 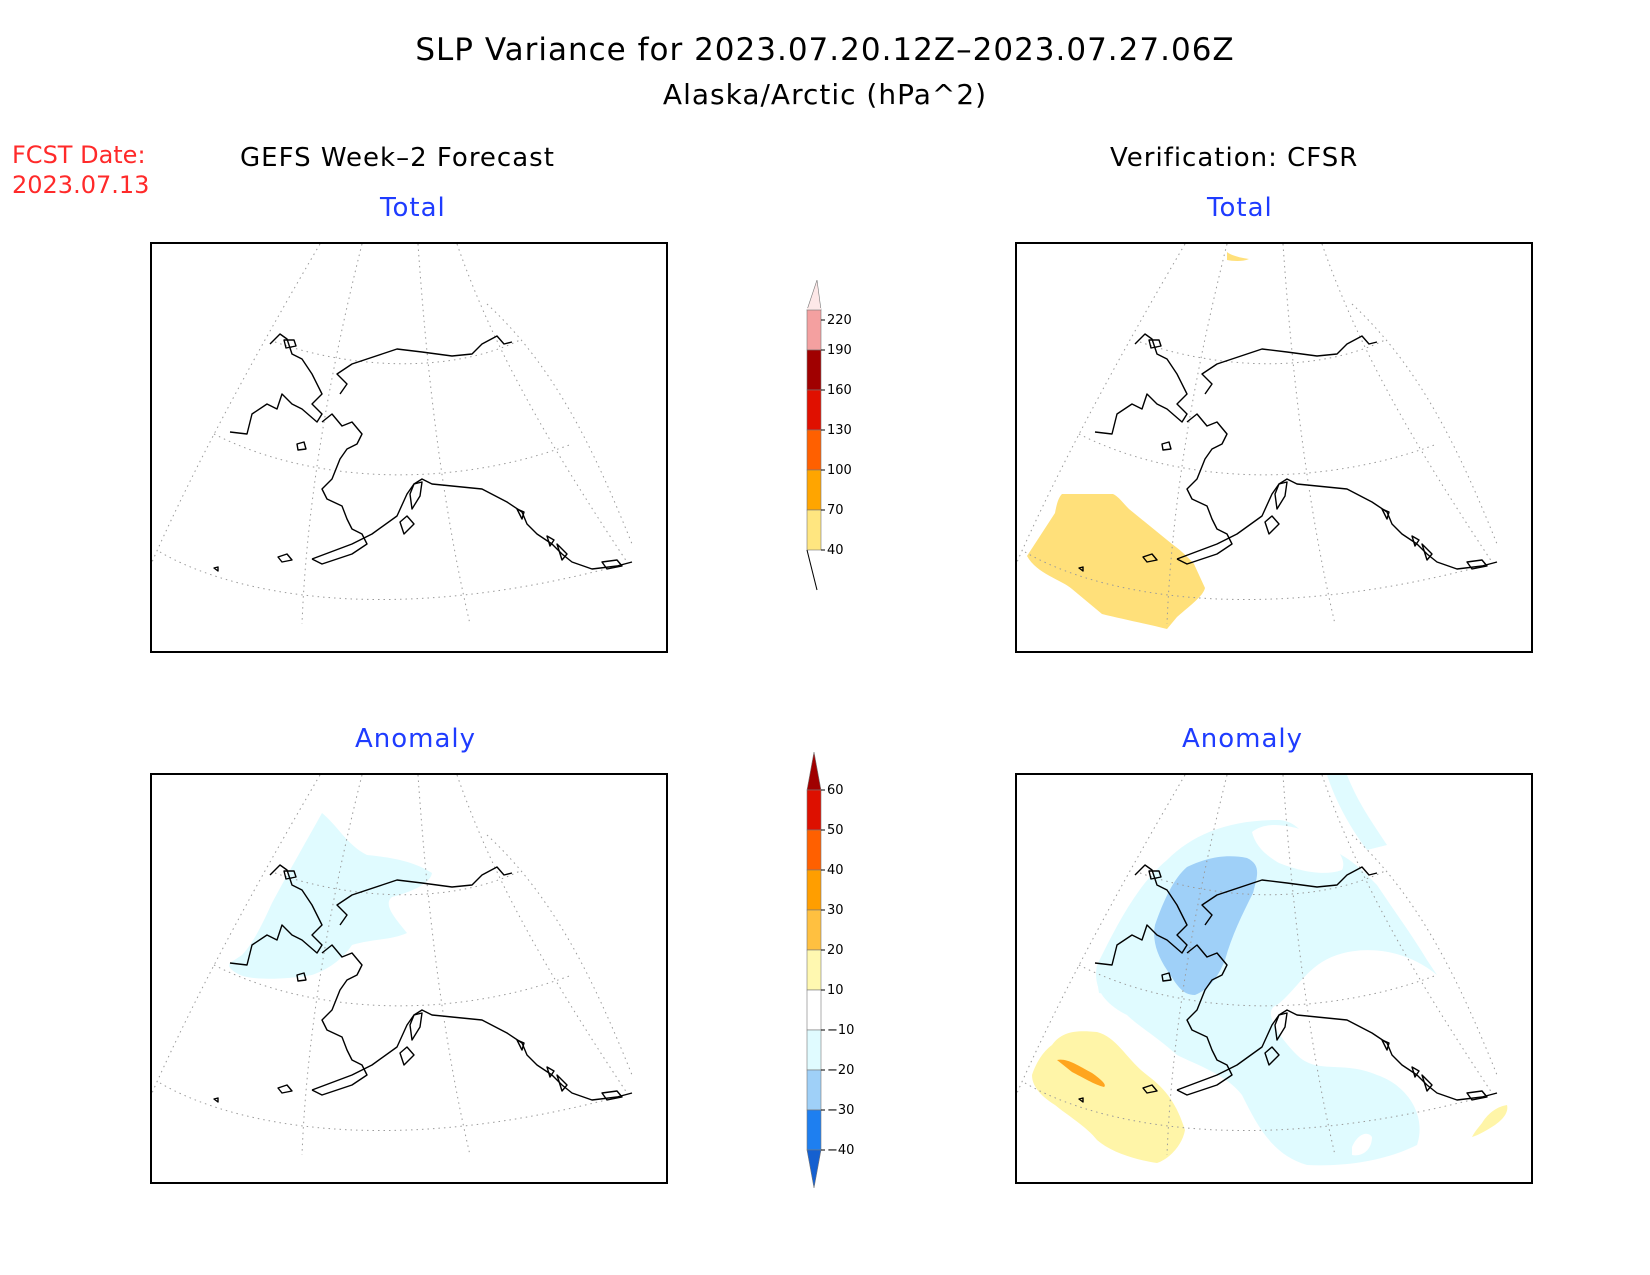 What do you see at coordinates (835, 830) in the screenshot?
I see `colorbar-label: 50` at bounding box center [835, 830].